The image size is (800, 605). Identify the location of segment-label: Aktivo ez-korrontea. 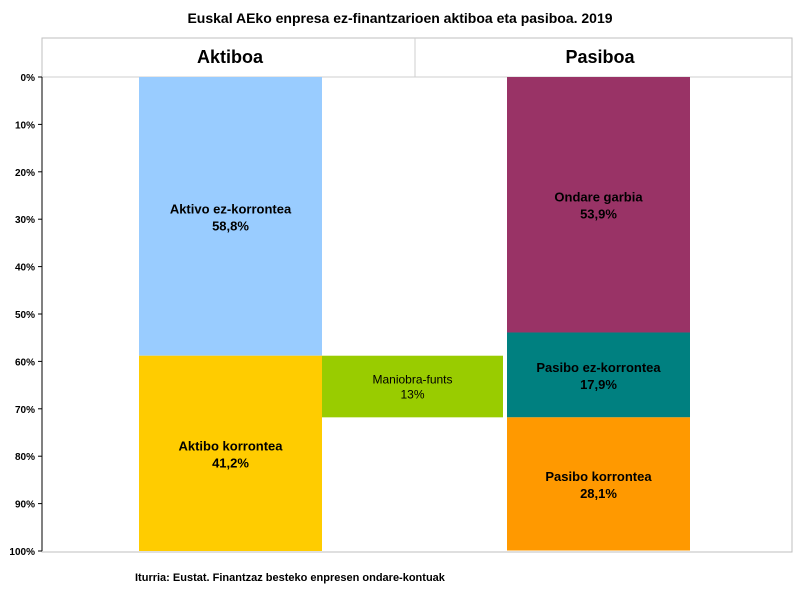
(231, 208).